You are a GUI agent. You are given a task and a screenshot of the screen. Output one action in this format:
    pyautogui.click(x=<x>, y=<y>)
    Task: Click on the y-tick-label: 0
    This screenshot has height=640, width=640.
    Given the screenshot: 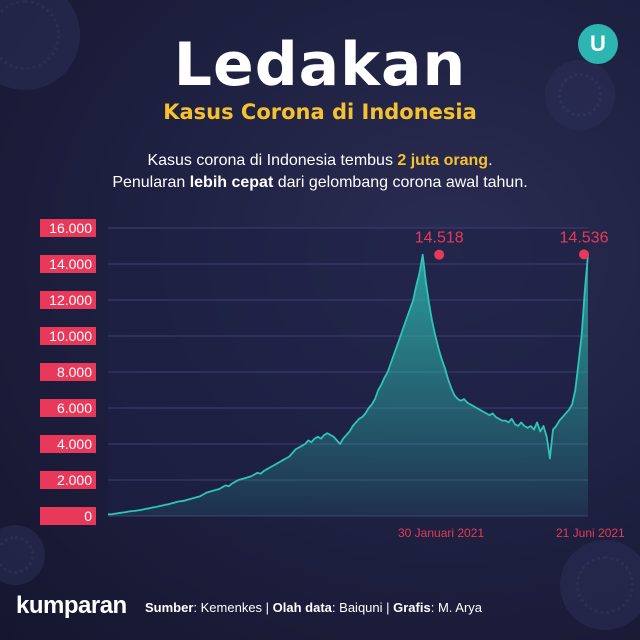 What is the action you would take?
    pyautogui.click(x=68, y=516)
    